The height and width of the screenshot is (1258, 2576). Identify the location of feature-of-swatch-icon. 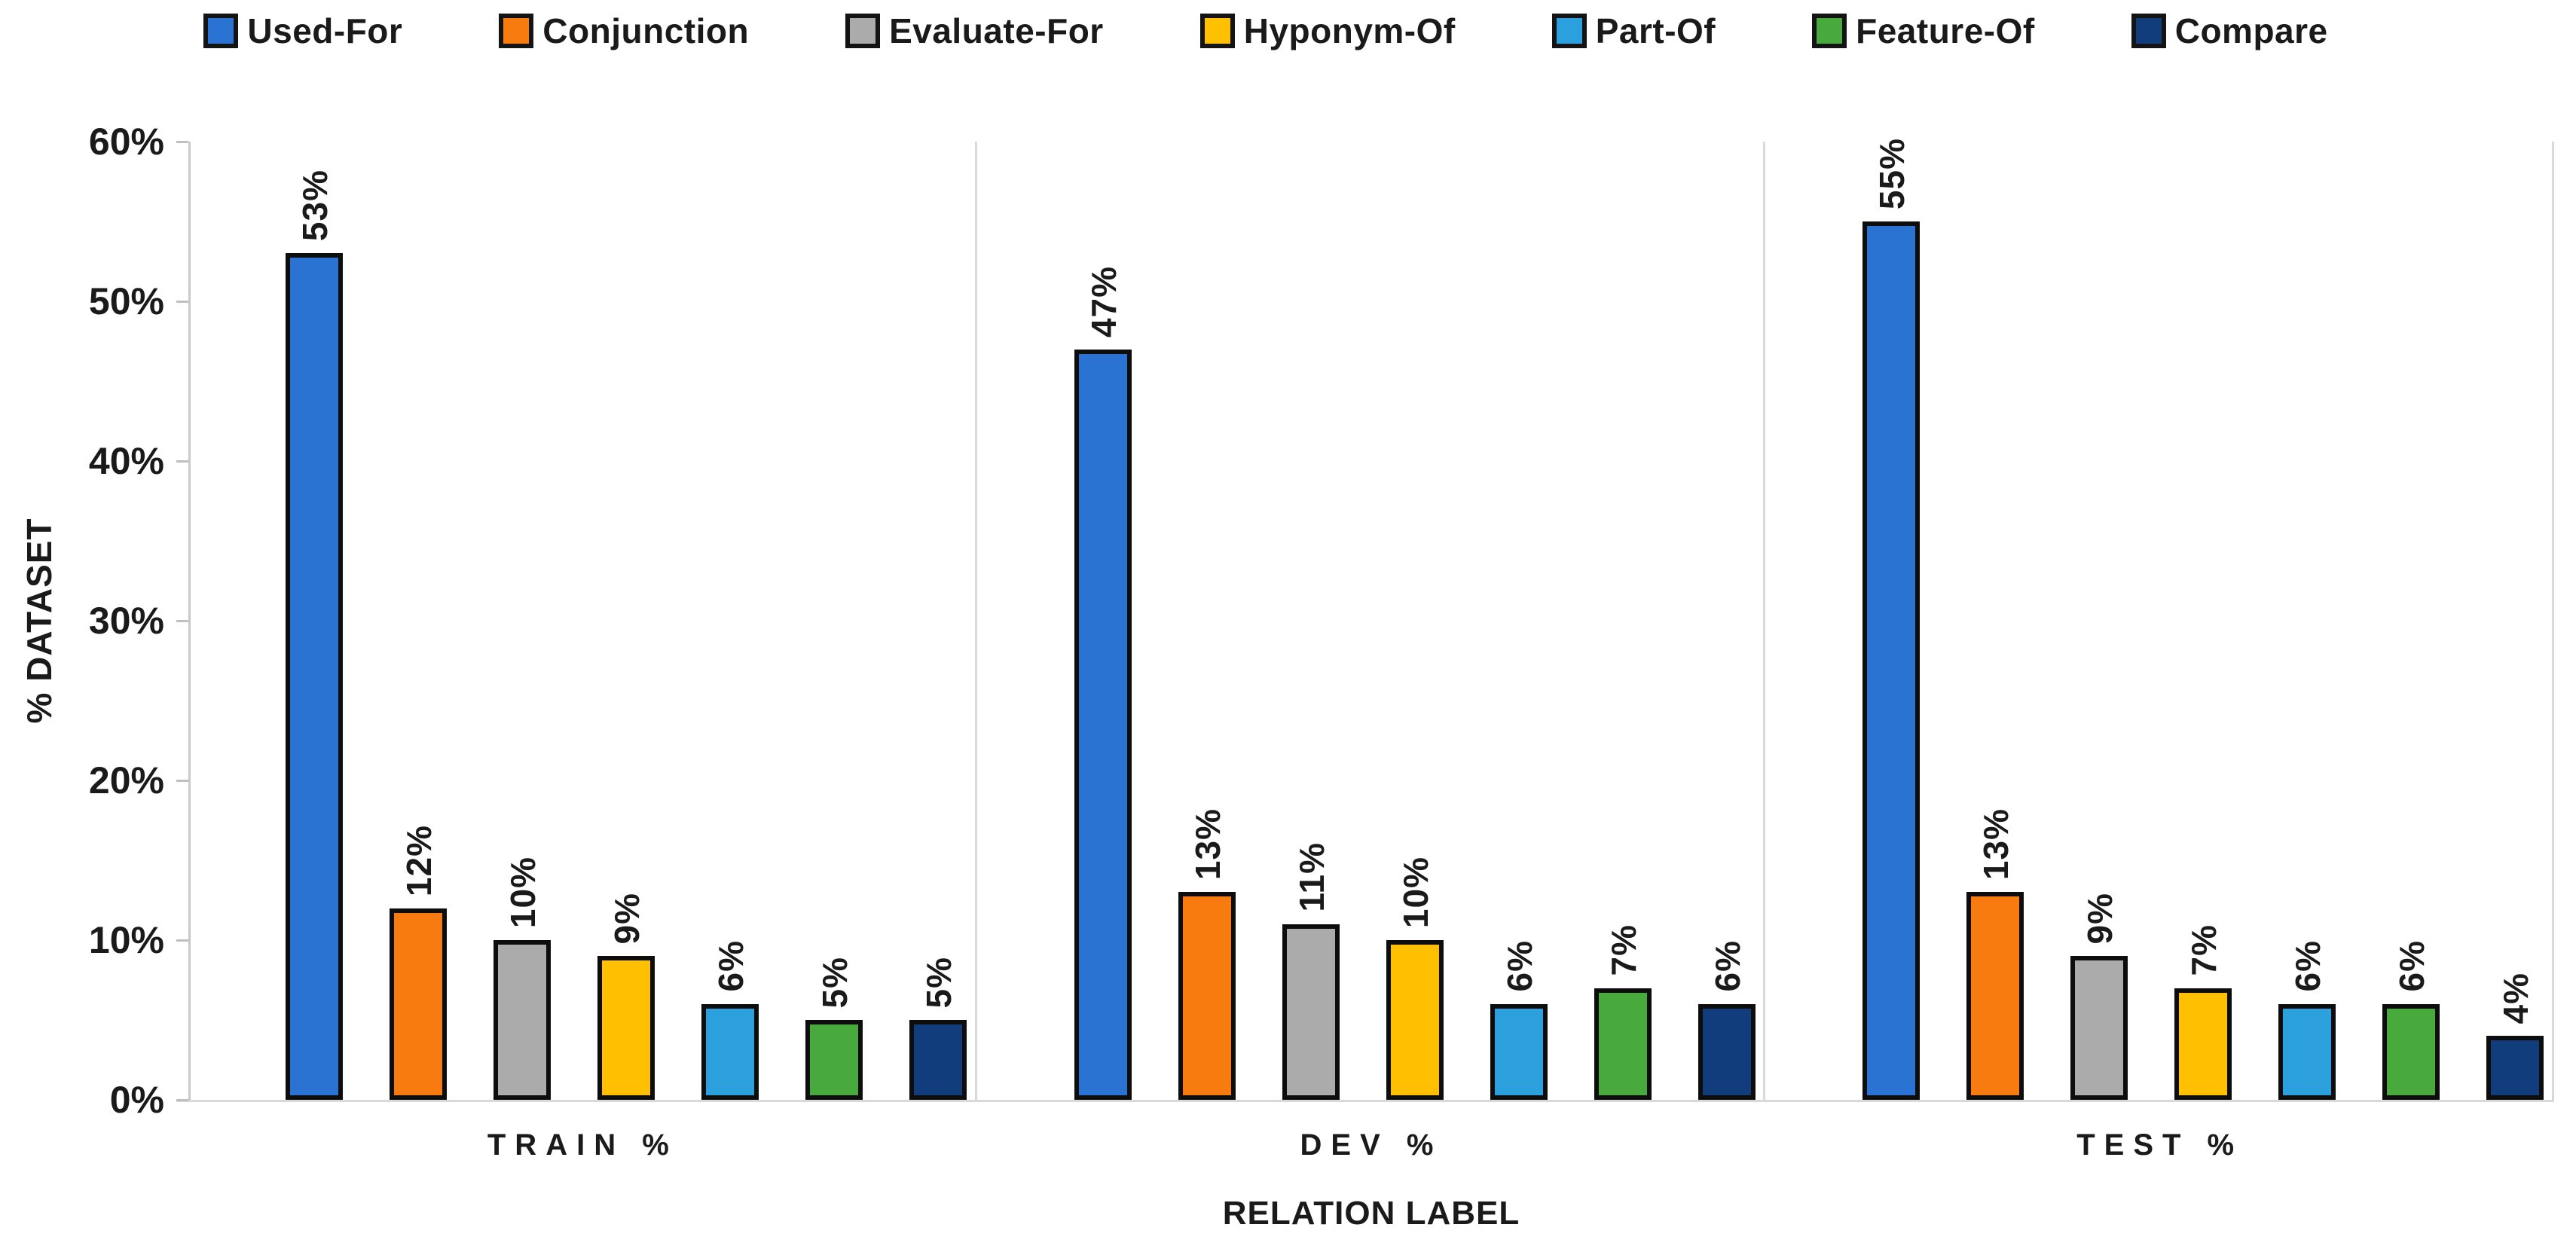
(1829, 31).